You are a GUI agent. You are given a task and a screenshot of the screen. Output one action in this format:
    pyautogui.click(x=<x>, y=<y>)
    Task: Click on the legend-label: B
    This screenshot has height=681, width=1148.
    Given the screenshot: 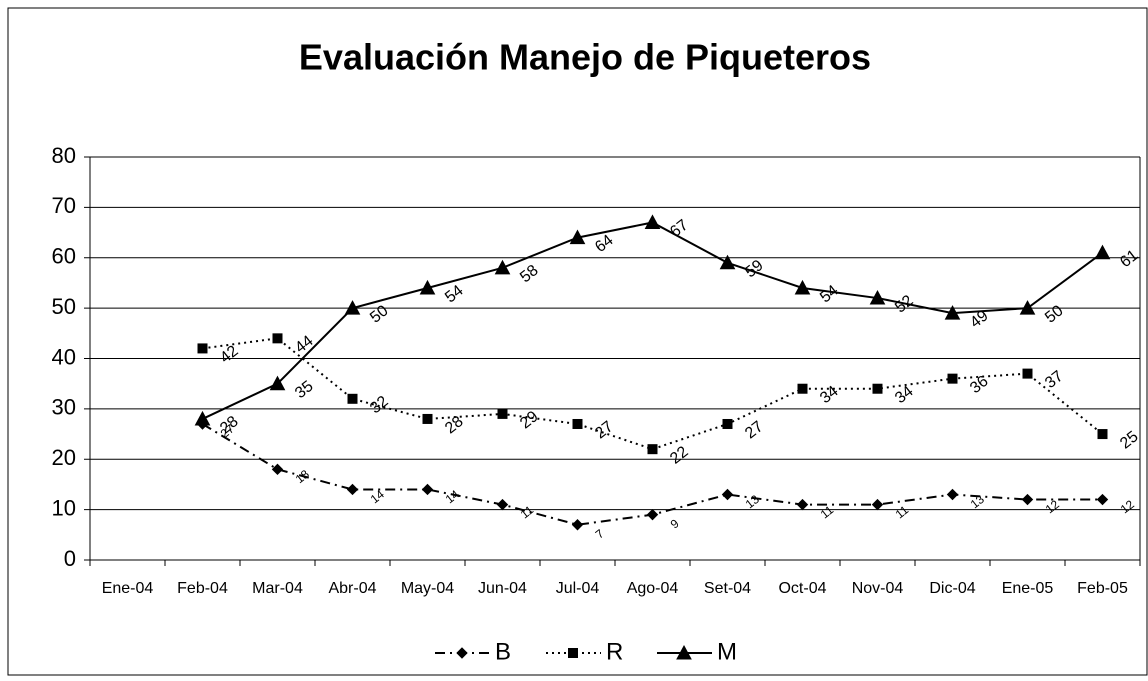 What is the action you would take?
    pyautogui.click(x=503, y=651)
    